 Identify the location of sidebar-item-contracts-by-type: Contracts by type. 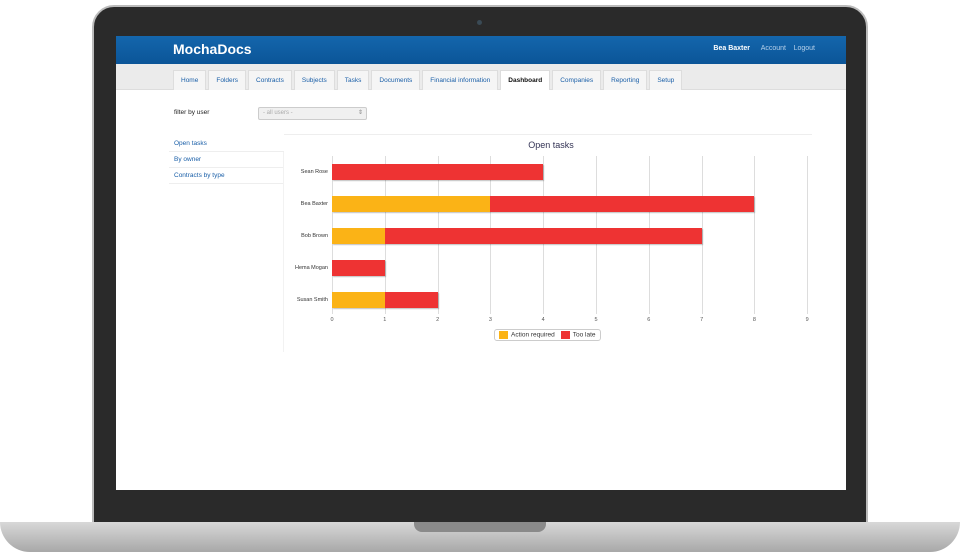
(226, 176).